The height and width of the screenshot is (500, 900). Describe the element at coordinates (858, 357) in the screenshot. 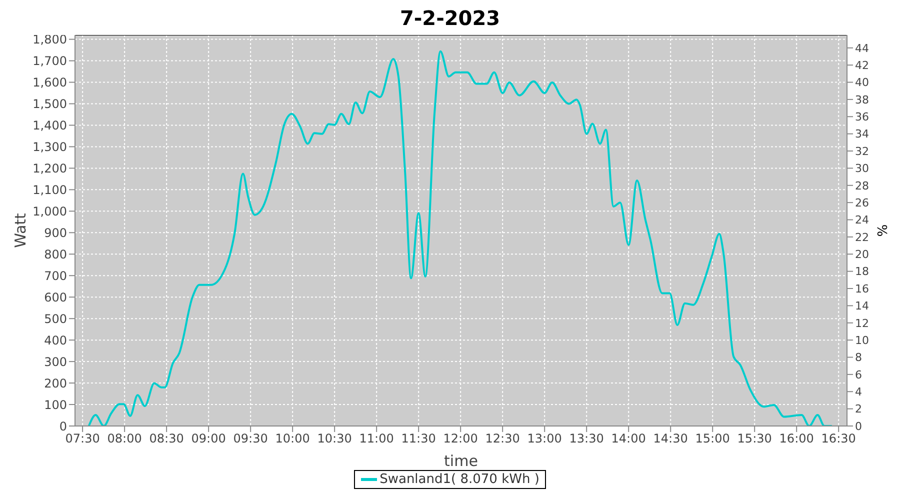

I see `y2-tick-label: 8` at that location.